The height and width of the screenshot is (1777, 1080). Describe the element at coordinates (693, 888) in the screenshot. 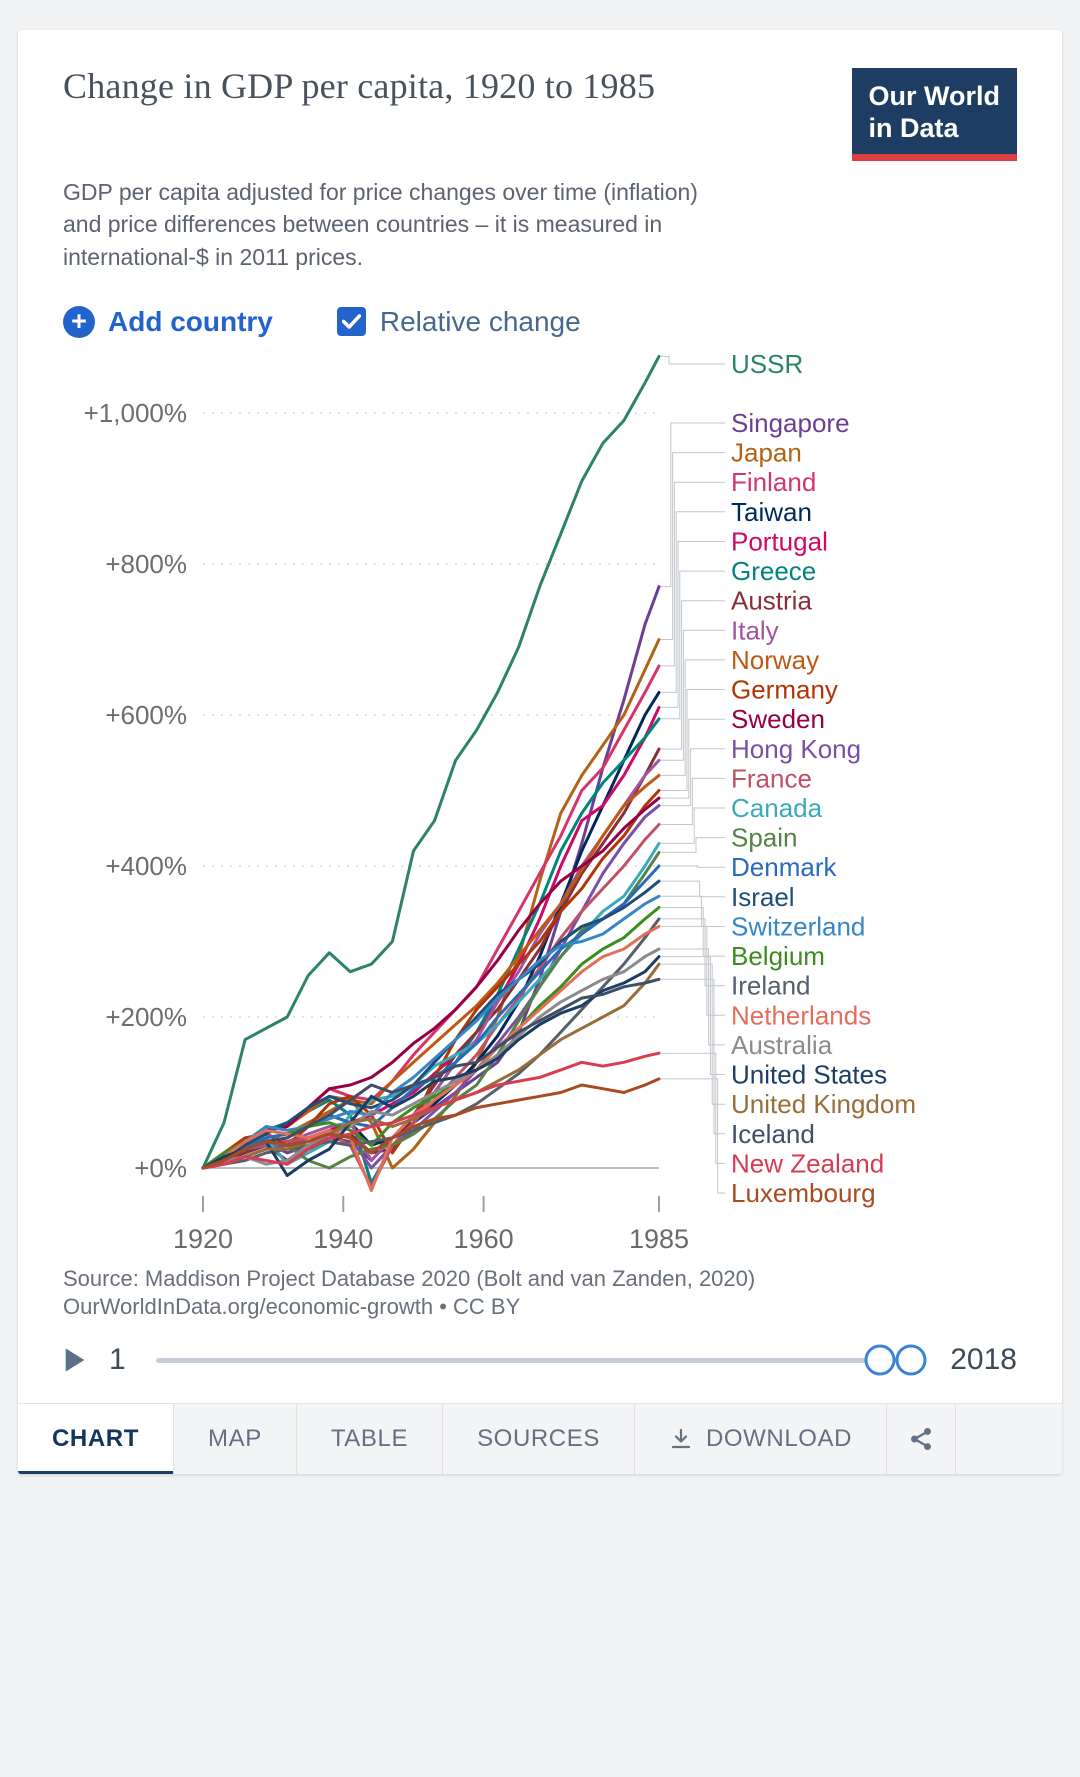

I see `series-connector-israel` at that location.